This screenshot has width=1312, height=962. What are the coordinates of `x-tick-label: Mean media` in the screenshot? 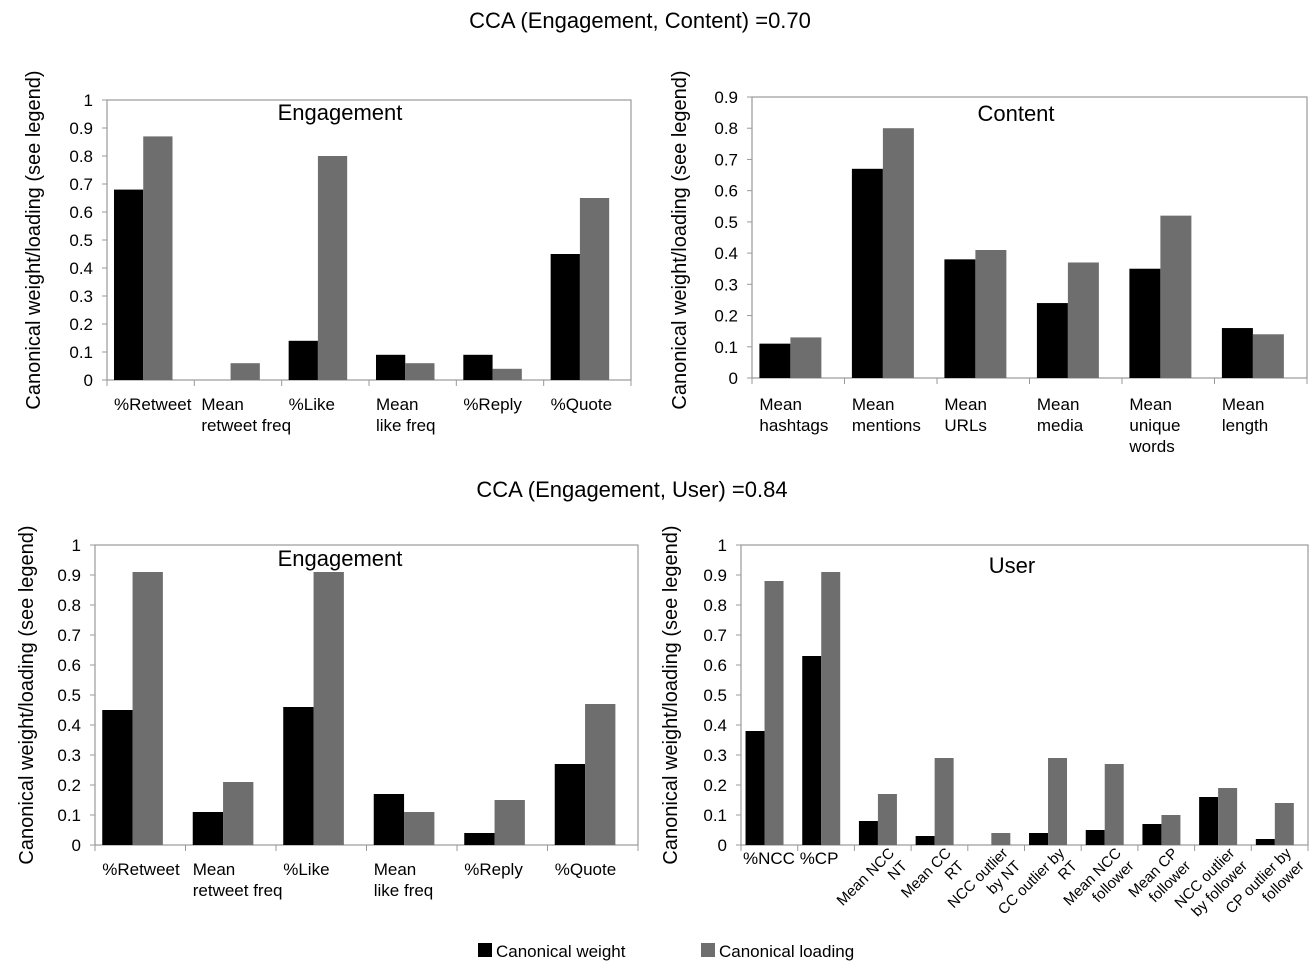 It's located at (1060, 415).